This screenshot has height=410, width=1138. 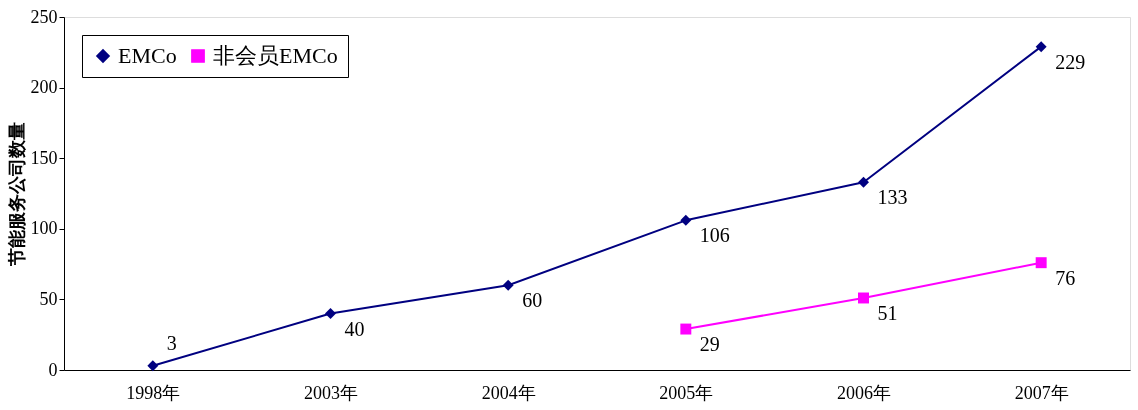 I want to click on y-tick-label: 250, so click(x=44, y=16).